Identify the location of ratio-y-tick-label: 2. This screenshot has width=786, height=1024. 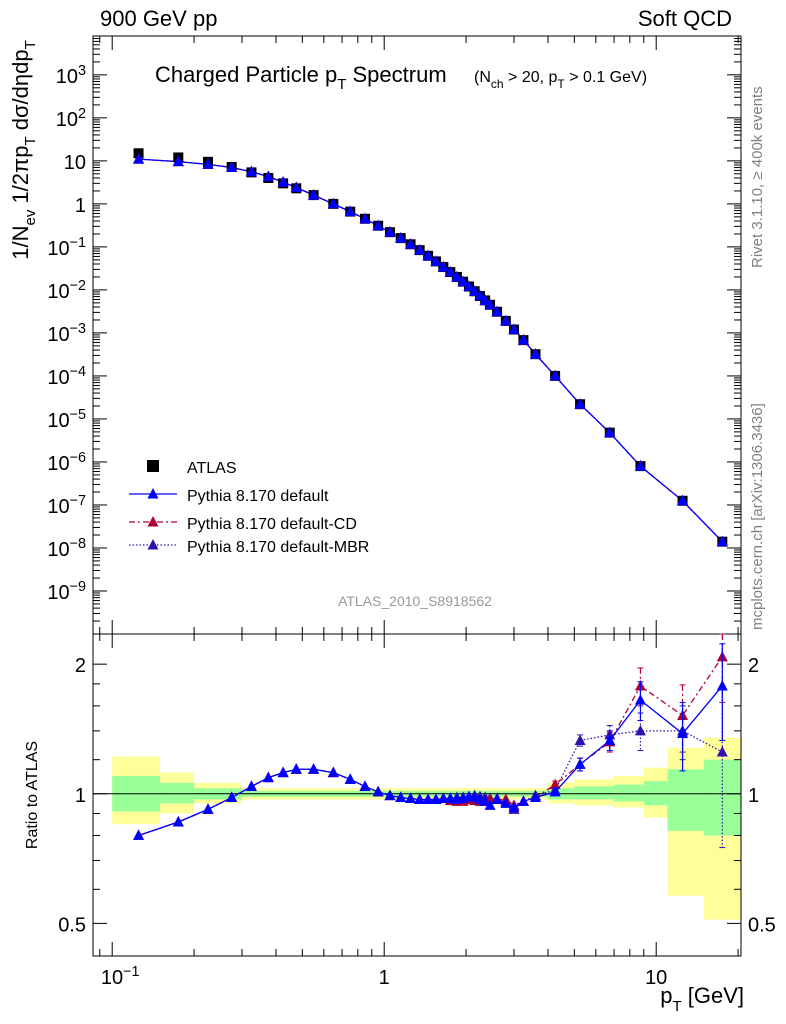
(80, 666).